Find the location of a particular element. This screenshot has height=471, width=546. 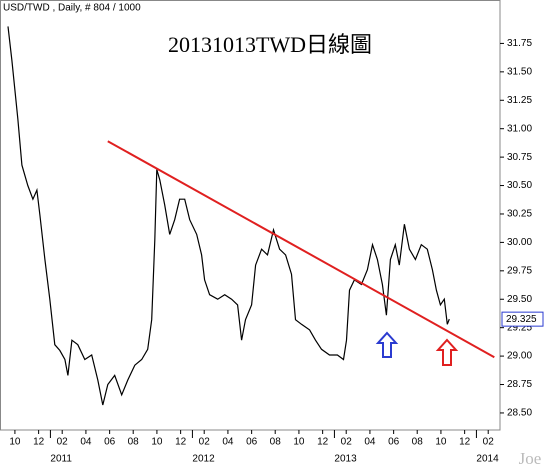

y-tick-label: 28.75 is located at coordinates (519, 384).